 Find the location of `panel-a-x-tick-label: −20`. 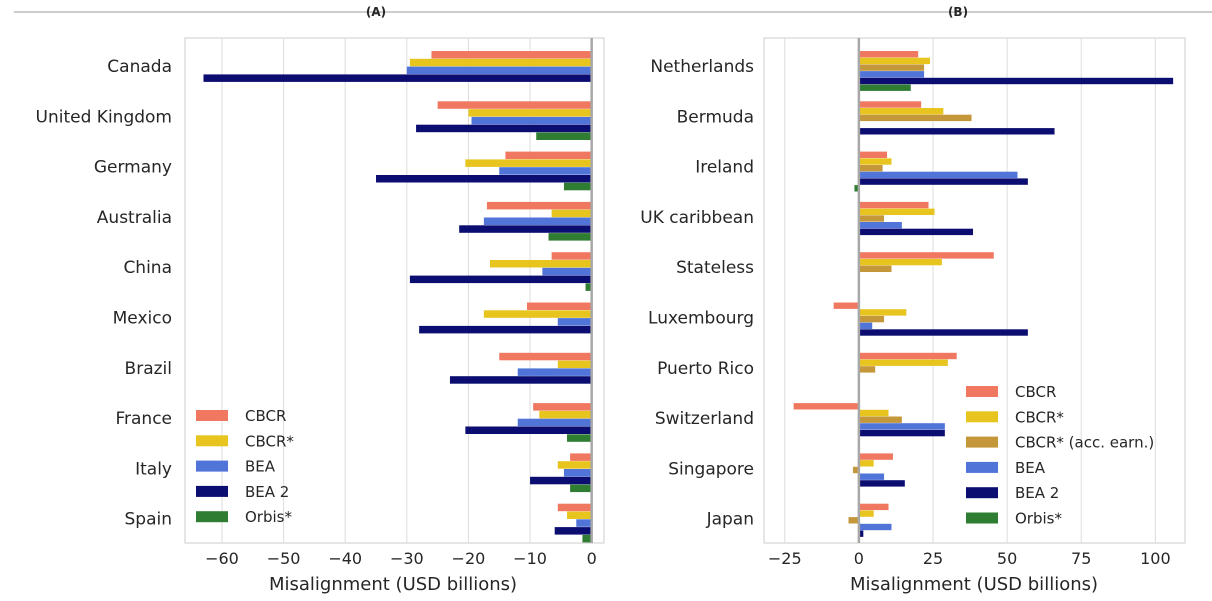

panel-a-x-tick-label: −20 is located at coordinates (469, 558).